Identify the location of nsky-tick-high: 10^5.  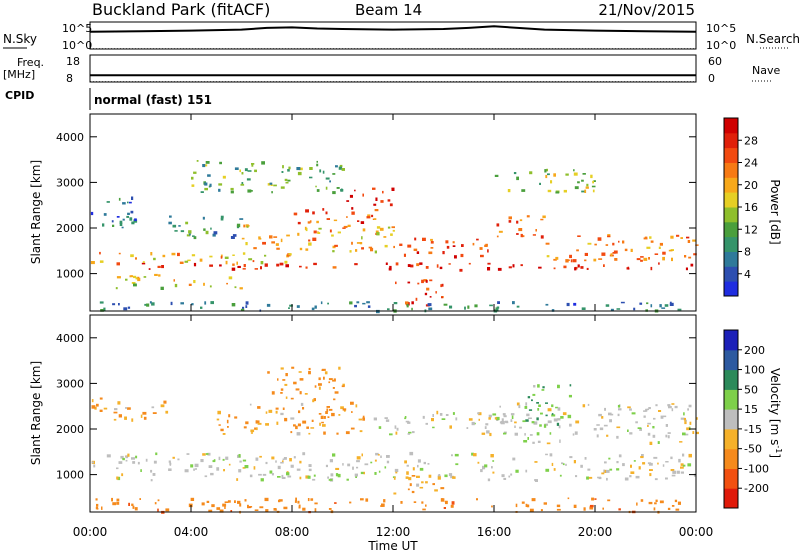
(77, 28).